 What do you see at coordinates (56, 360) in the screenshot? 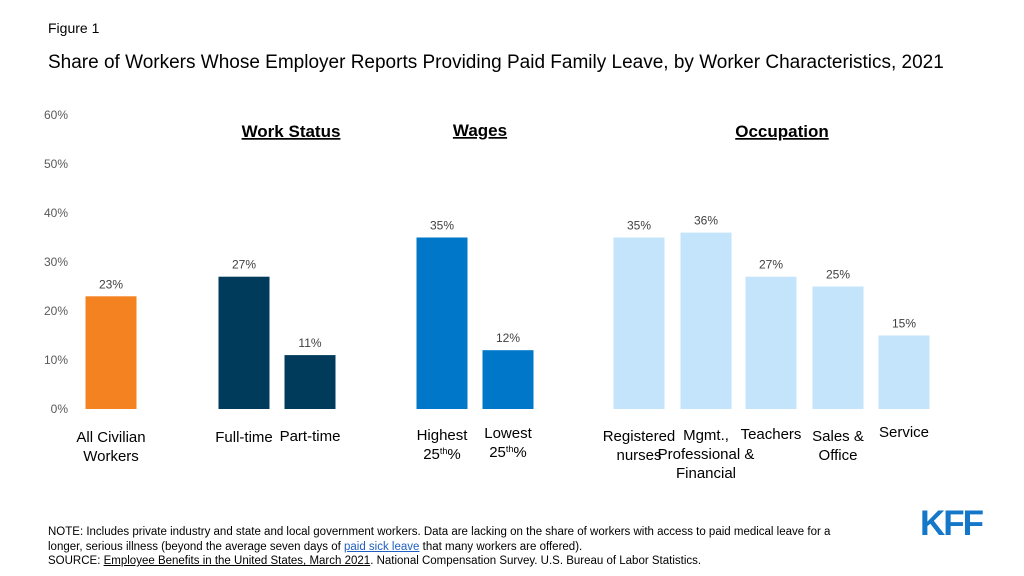
I see `y-tick-label: 10%` at bounding box center [56, 360].